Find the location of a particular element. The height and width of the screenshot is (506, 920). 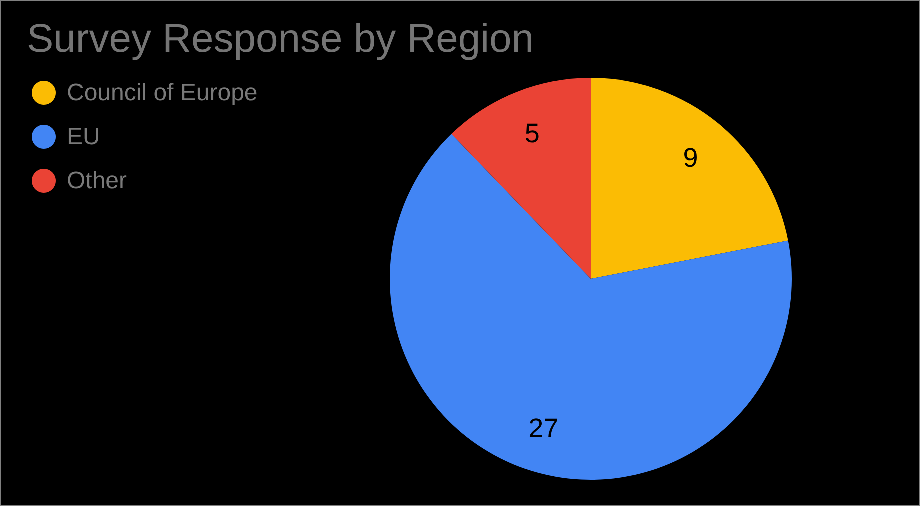

data-label: 5 is located at coordinates (532, 133).